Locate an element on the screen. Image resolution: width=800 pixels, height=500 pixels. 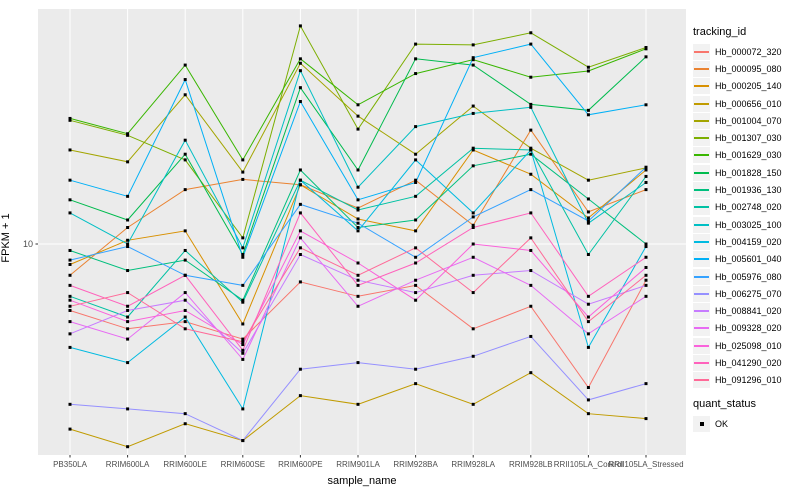
legend-item-label: Hb_001307_030 is located at coordinates (748, 138).